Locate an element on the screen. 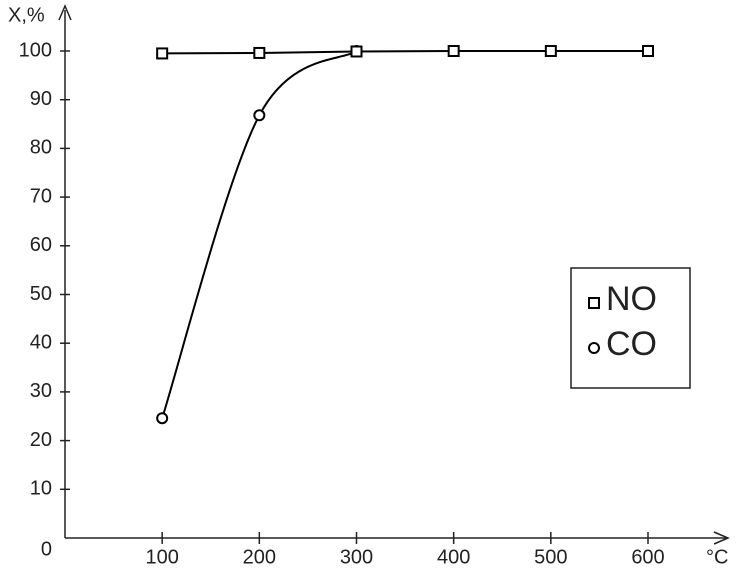  x-tick-label: 400 is located at coordinates (453, 557).